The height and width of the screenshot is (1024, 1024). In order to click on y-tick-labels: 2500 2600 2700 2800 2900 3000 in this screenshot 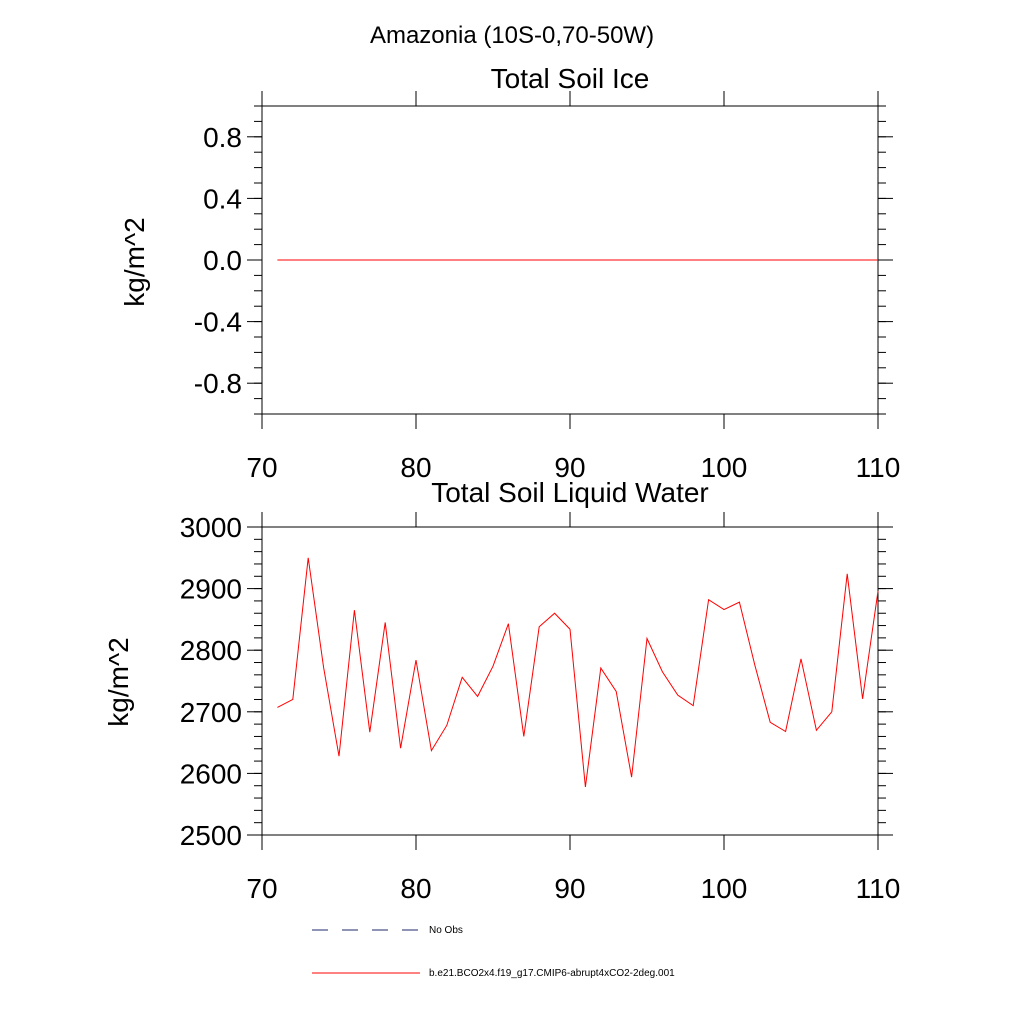, I will do `click(211, 681)`.